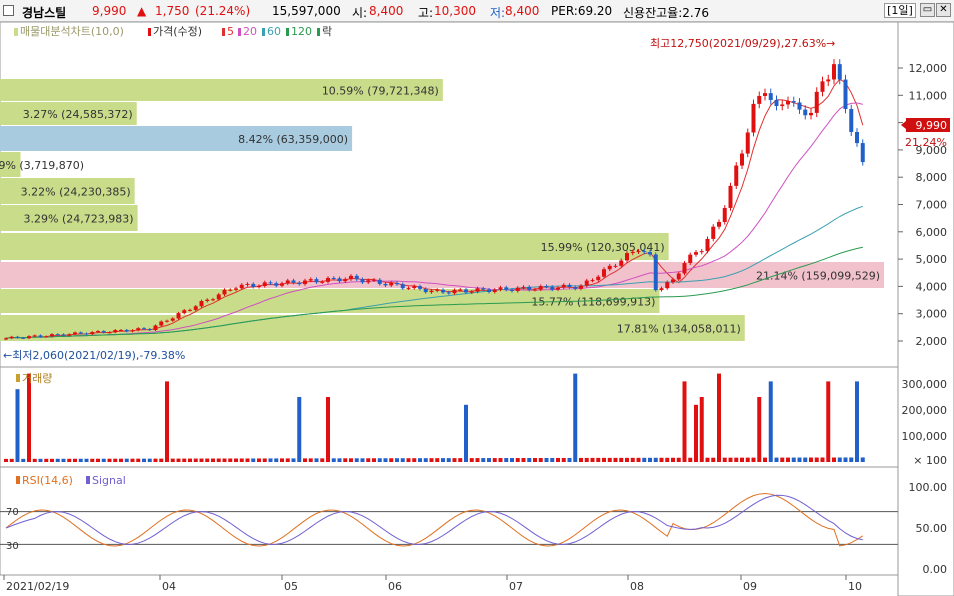  What do you see at coordinates (426, 13) in the screenshot?
I see `high-label: 고:` at bounding box center [426, 13].